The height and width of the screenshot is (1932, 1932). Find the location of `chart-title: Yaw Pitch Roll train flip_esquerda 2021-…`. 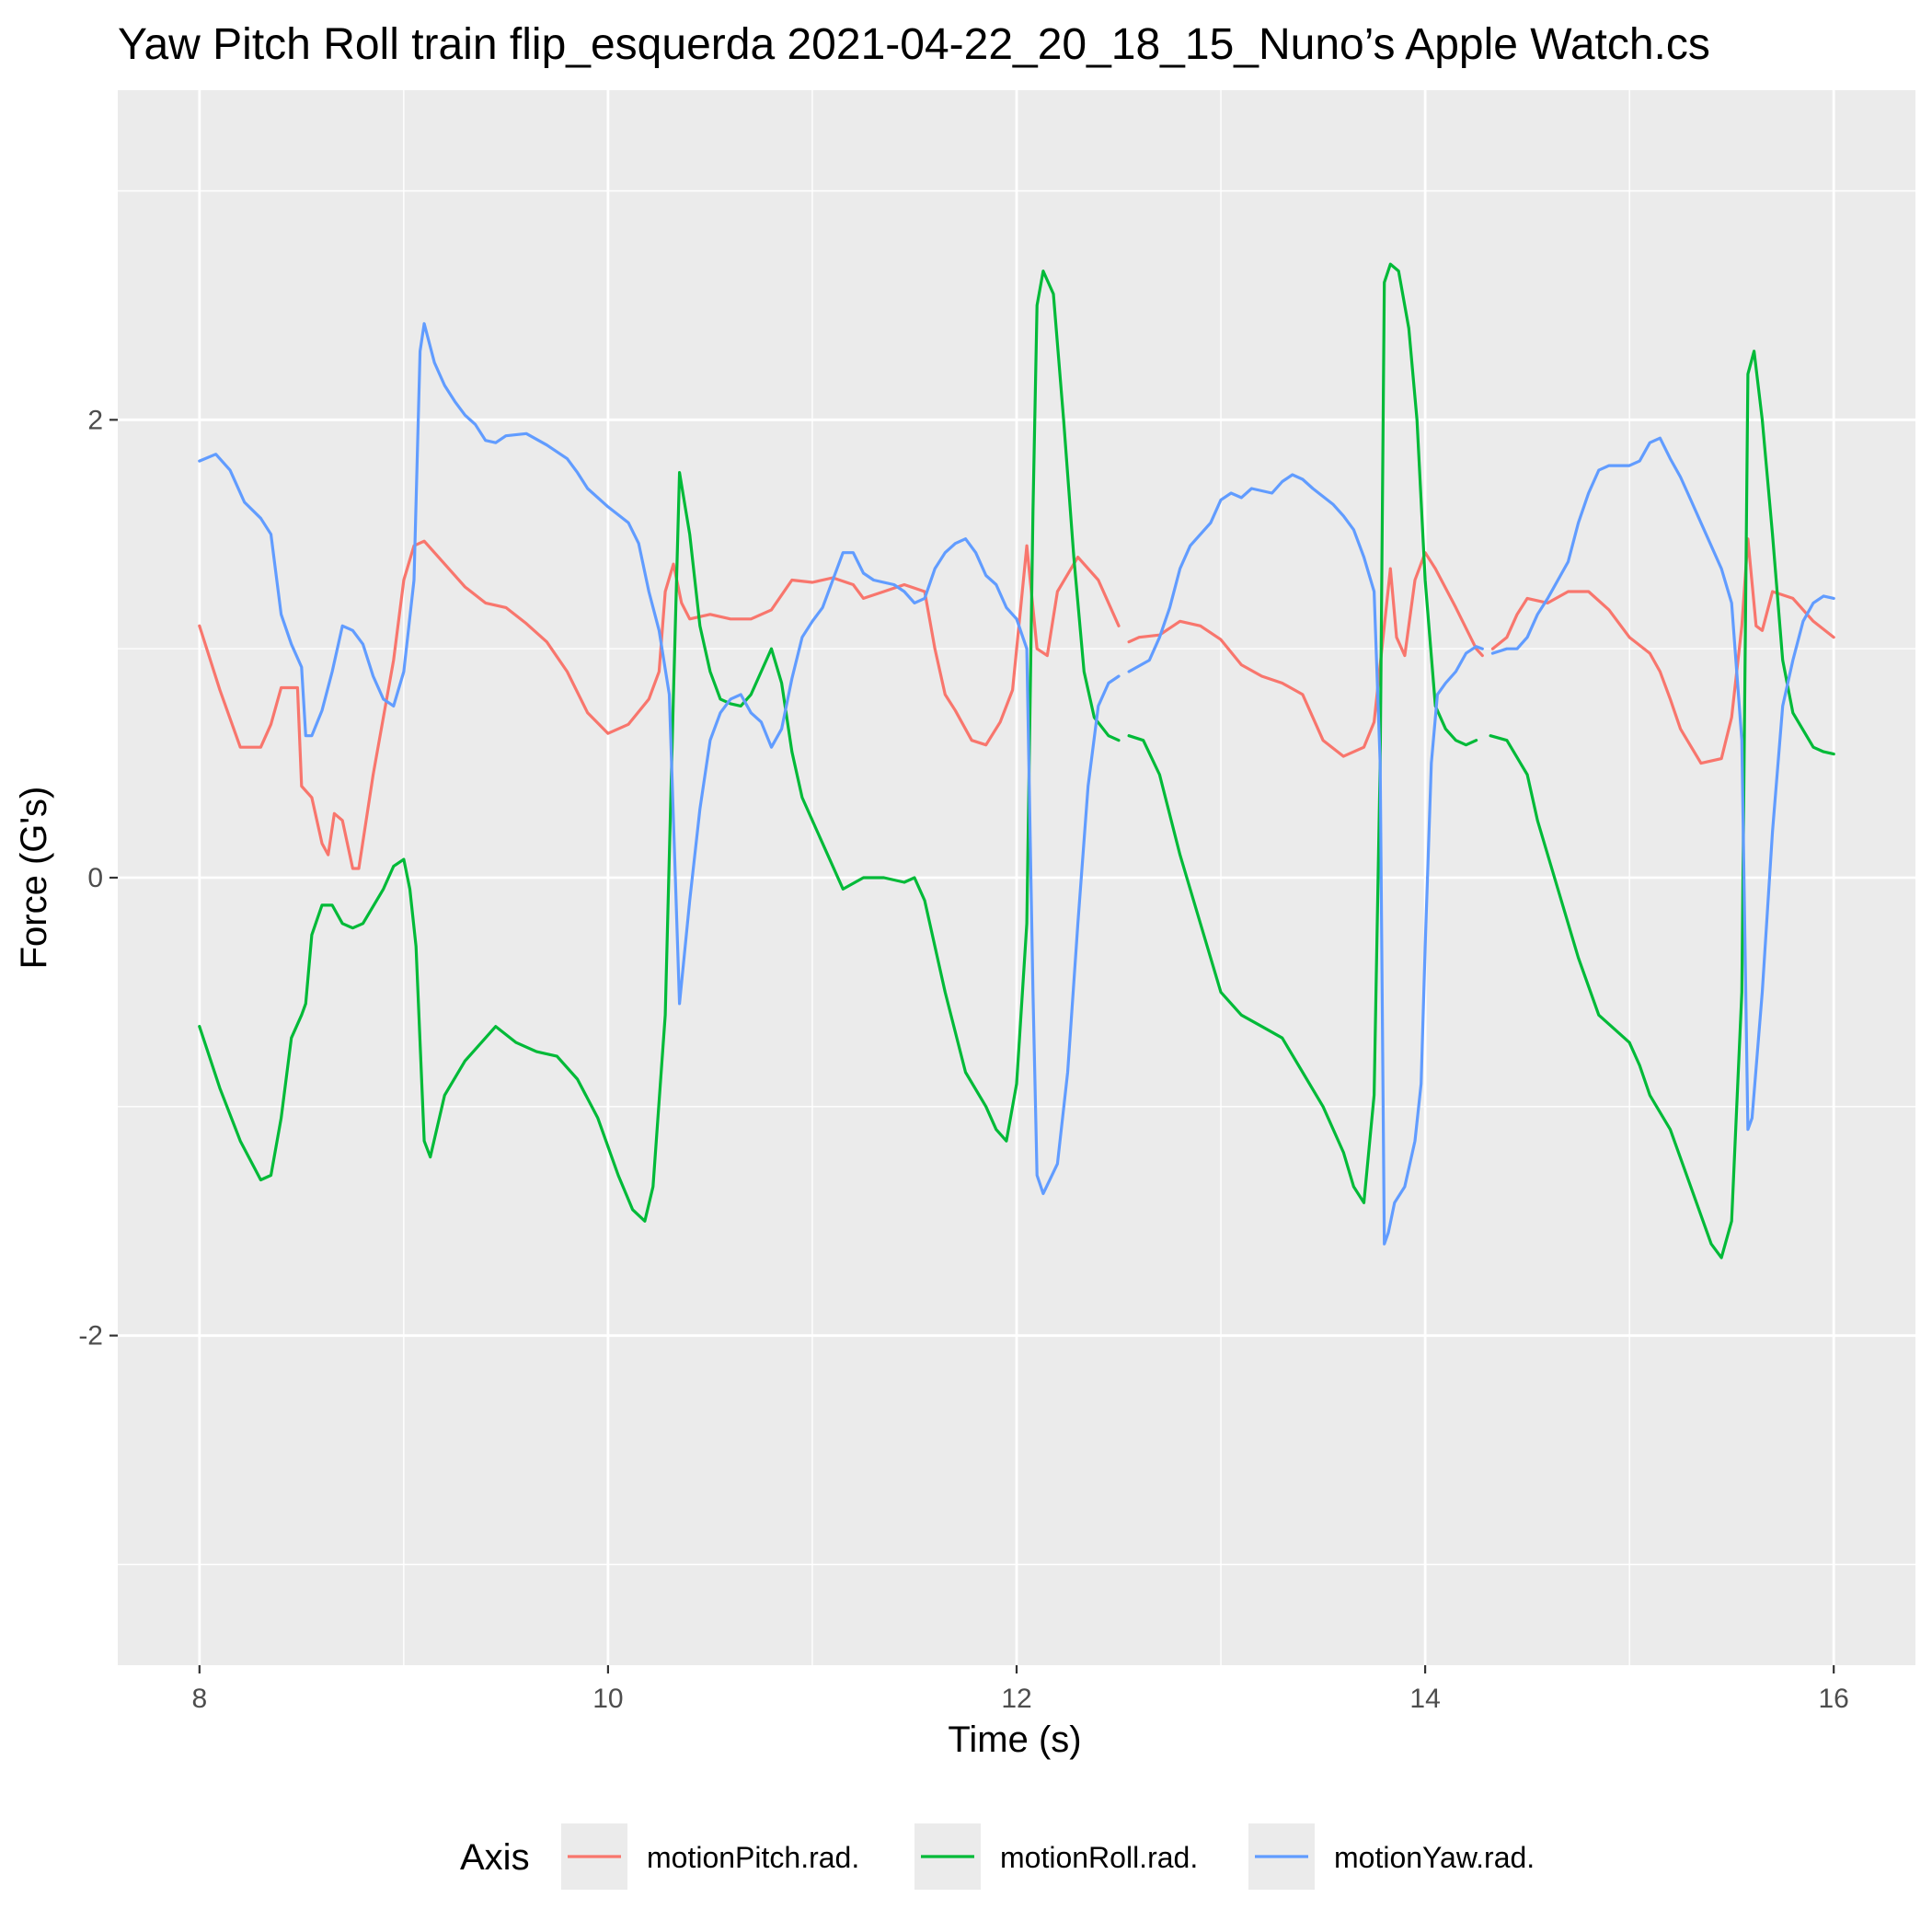

chart-title: Yaw Pitch Roll train flip_esquerda 2021-… is located at coordinates (914, 44).